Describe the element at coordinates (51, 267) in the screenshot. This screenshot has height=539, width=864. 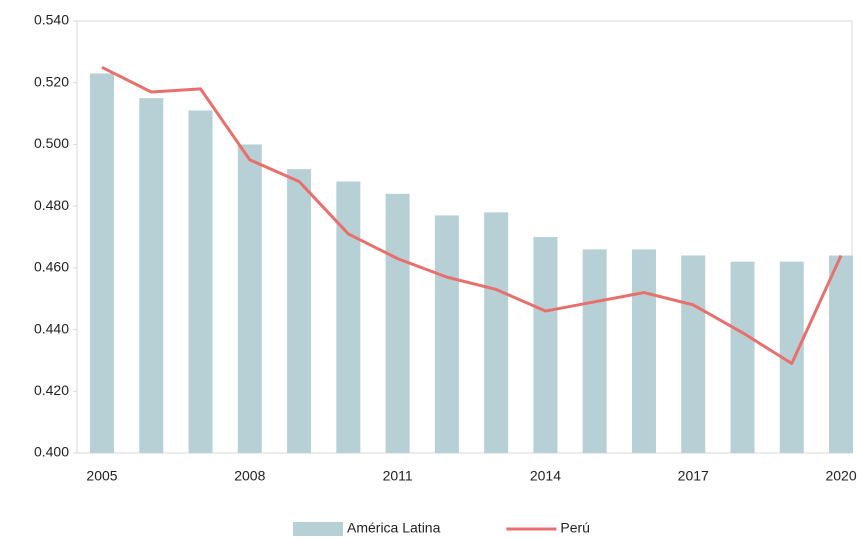
I see `y-tick-label: 0.460` at that location.